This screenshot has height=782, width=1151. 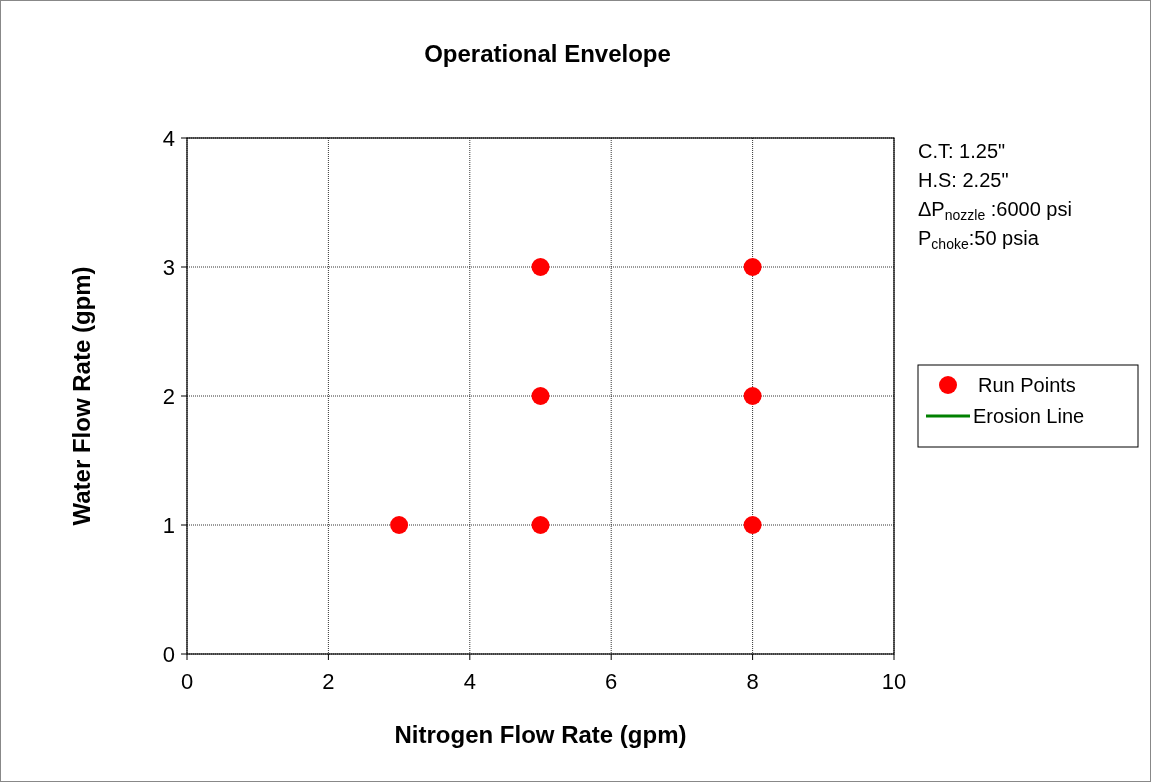 I want to click on x-tick-label: 8, so click(x=752, y=681).